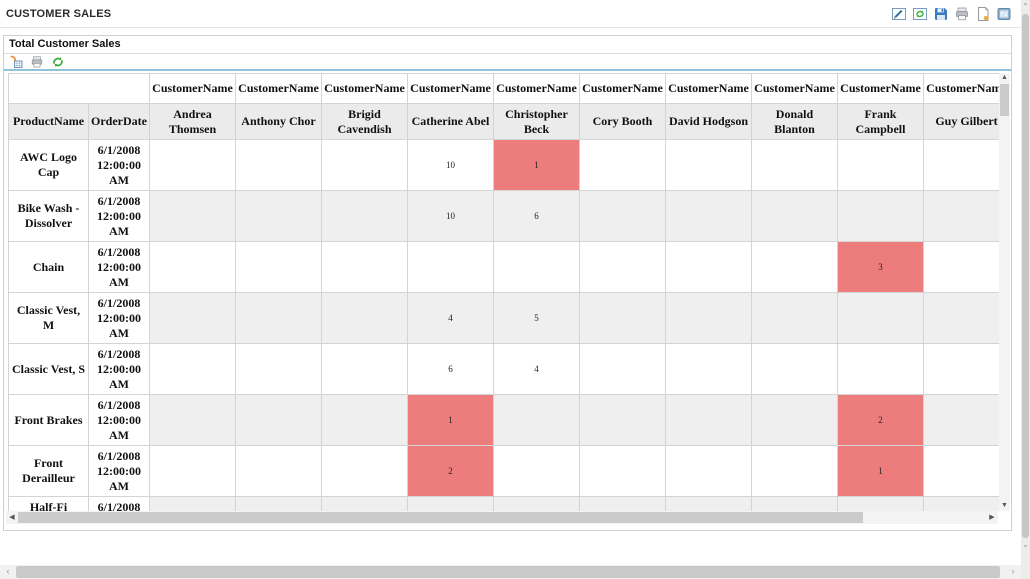  Describe the element at coordinates (48, 121) in the screenshot. I see `row-header-label: ProductName` at that location.